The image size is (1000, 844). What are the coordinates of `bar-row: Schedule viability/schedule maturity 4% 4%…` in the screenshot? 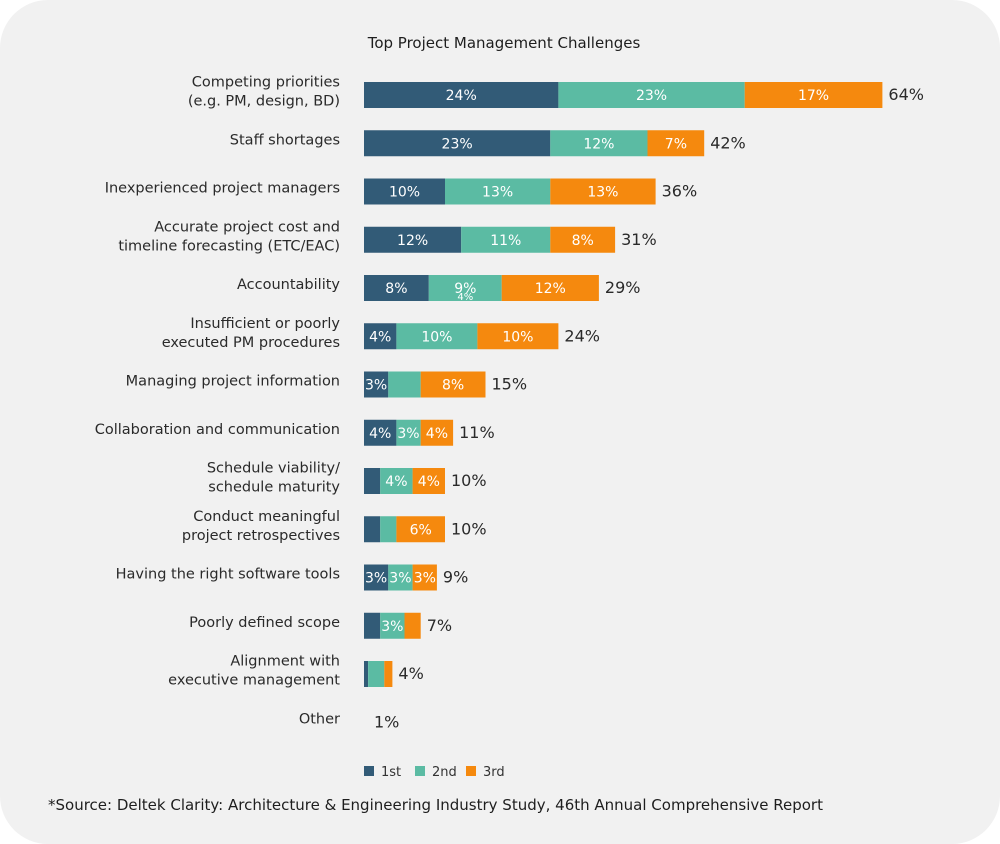 It's located at (347, 478).